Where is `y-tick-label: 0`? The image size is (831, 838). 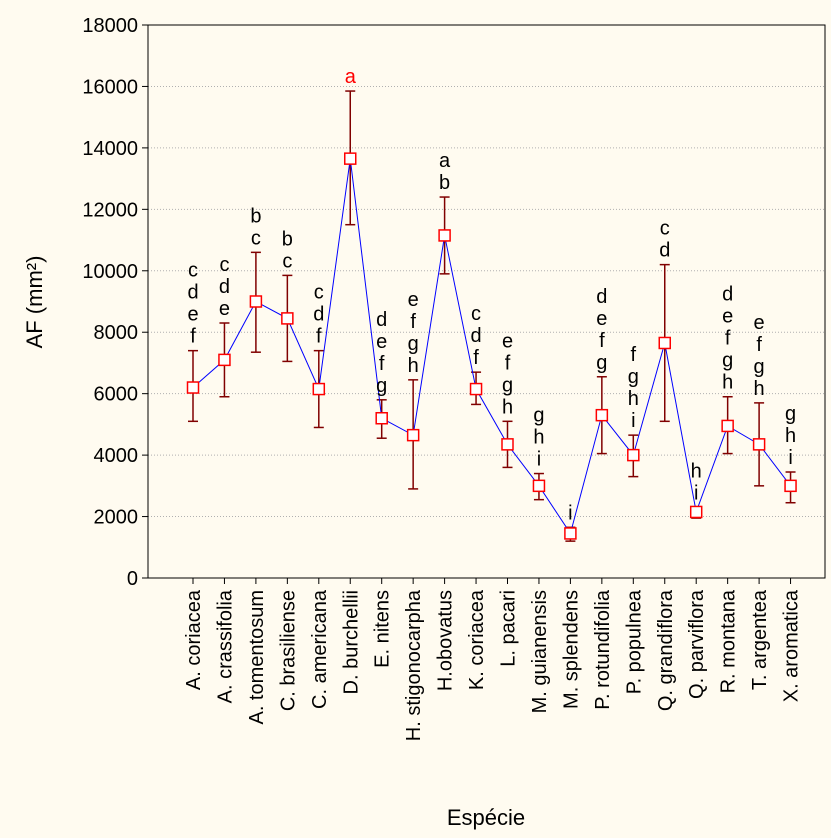
y-tick-label: 0 is located at coordinates (132, 579).